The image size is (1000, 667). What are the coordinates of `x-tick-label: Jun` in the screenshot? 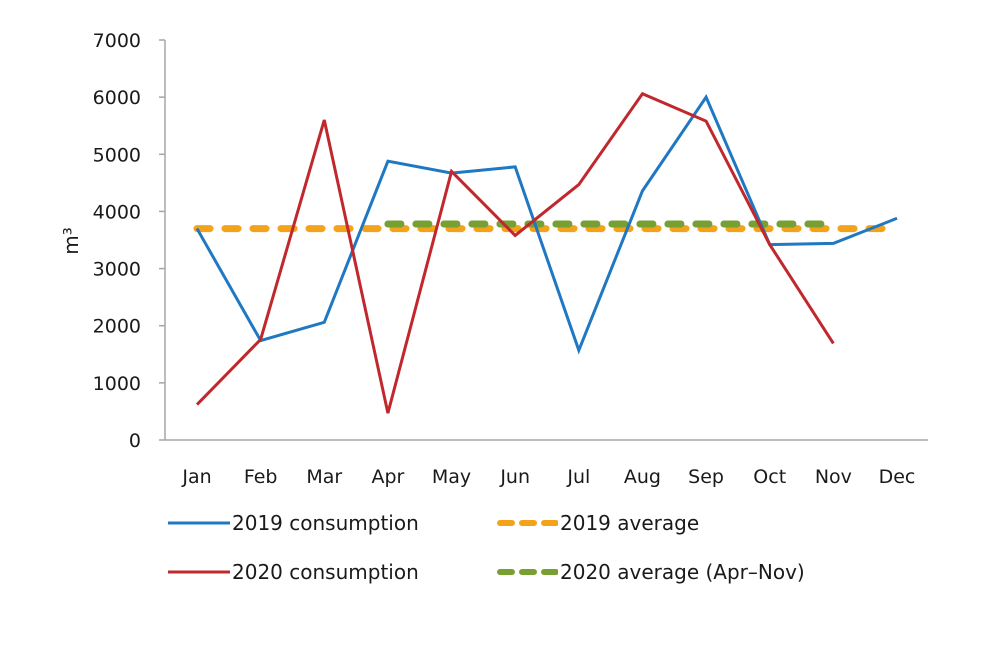 It's located at (514, 477).